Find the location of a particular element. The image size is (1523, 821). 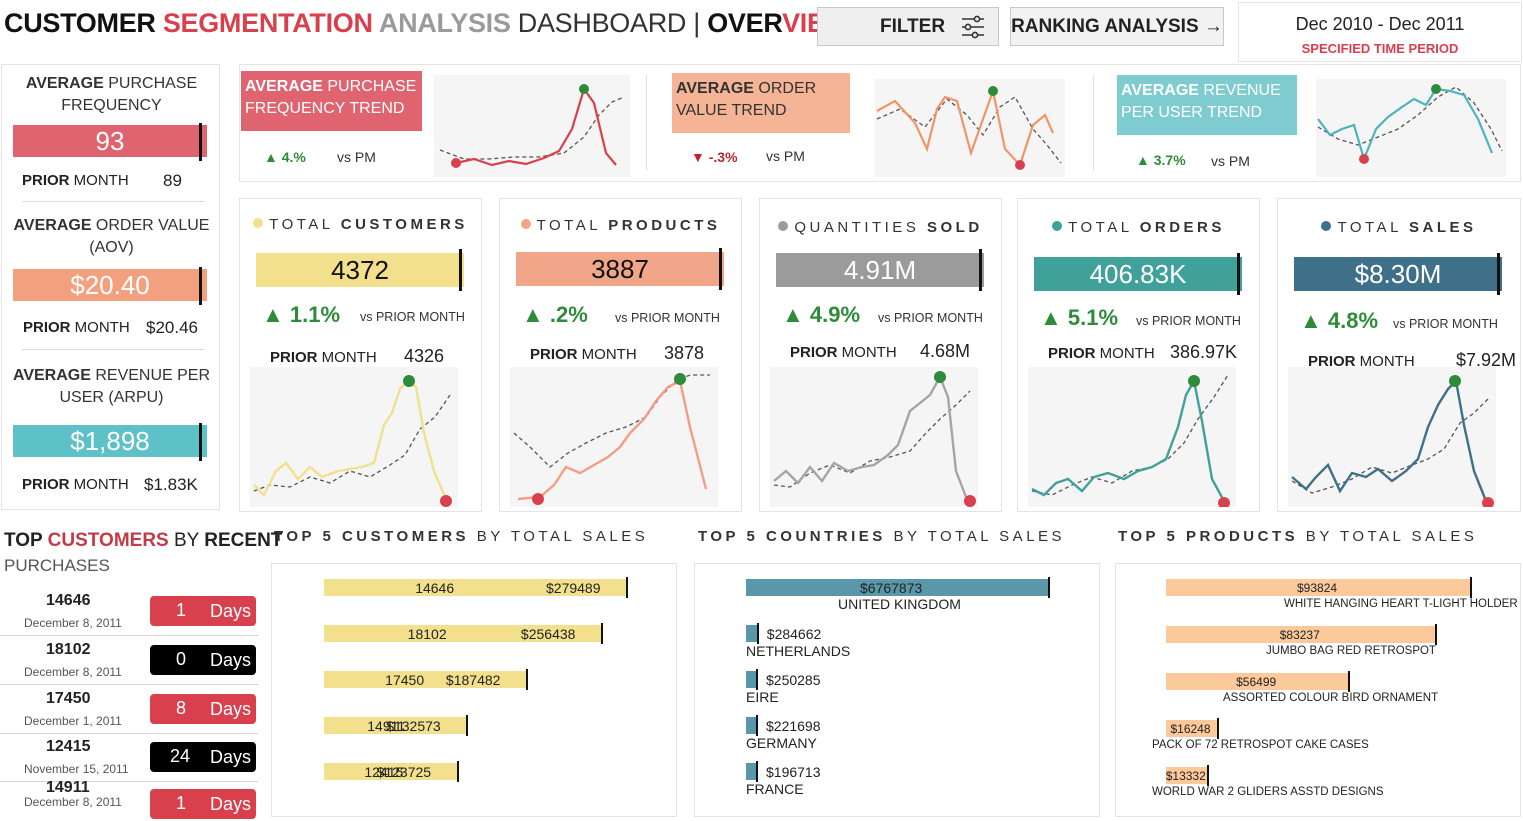

bar-value-label: $56499 is located at coordinates (1256, 682).